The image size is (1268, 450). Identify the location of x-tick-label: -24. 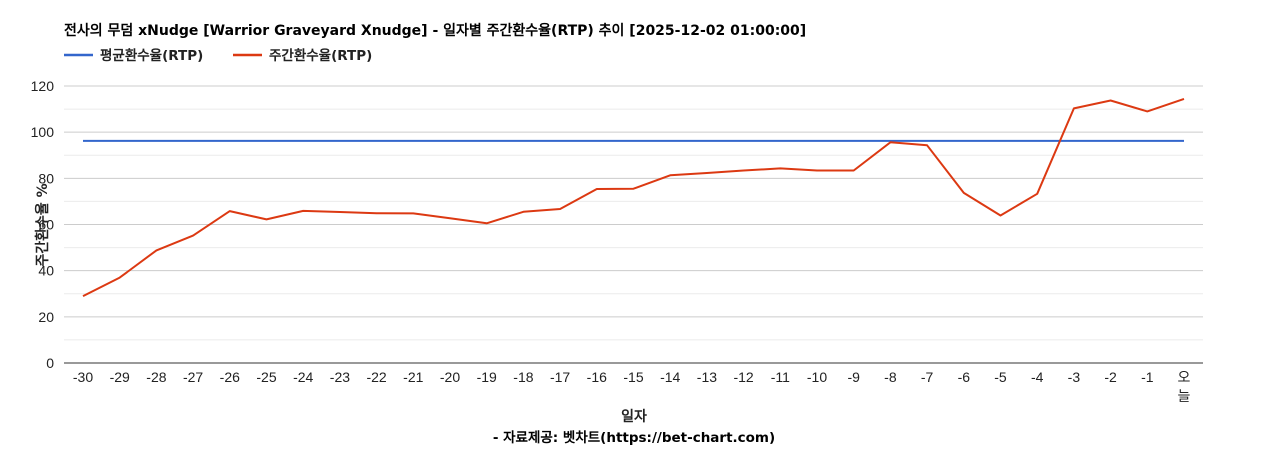
(303, 377).